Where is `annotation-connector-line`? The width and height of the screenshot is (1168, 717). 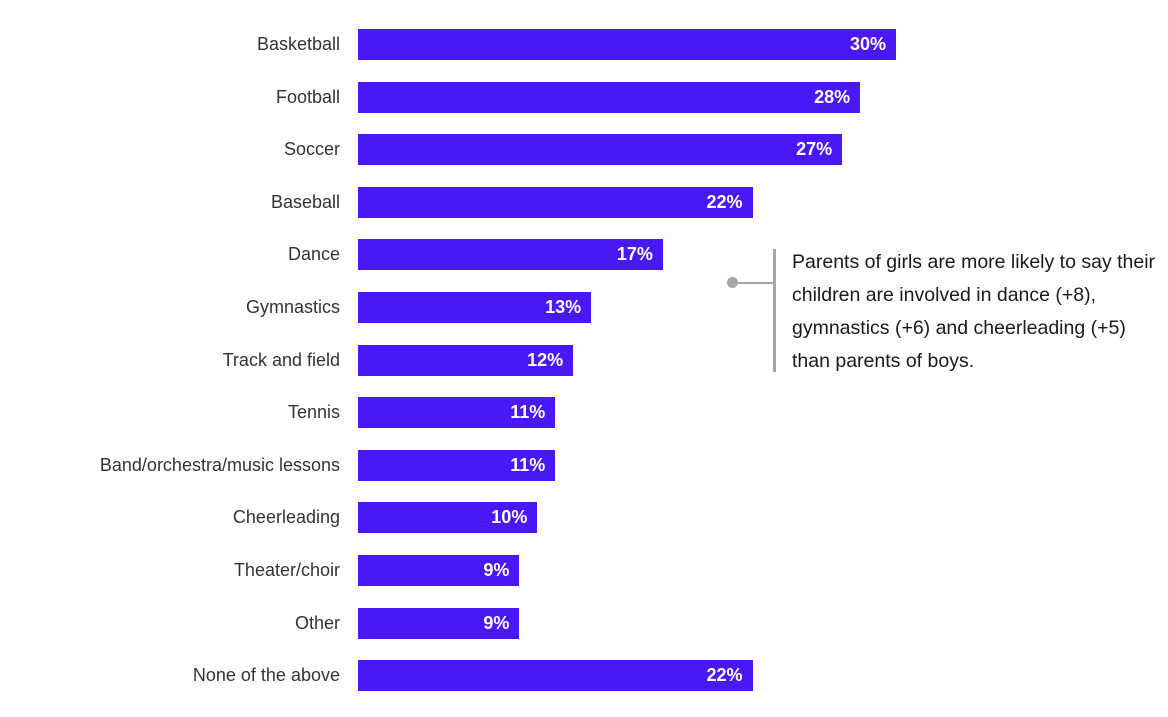
annotation-connector-line is located at coordinates (753, 283).